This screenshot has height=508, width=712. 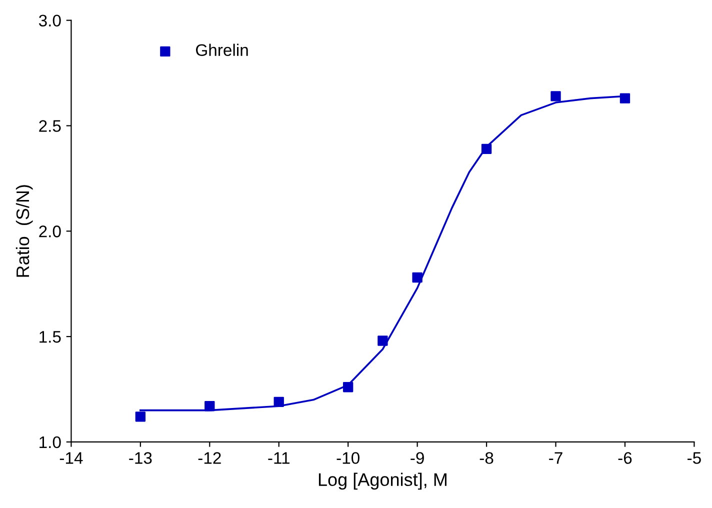 What do you see at coordinates (555, 458) in the screenshot?
I see `x-tick-label: -7` at bounding box center [555, 458].